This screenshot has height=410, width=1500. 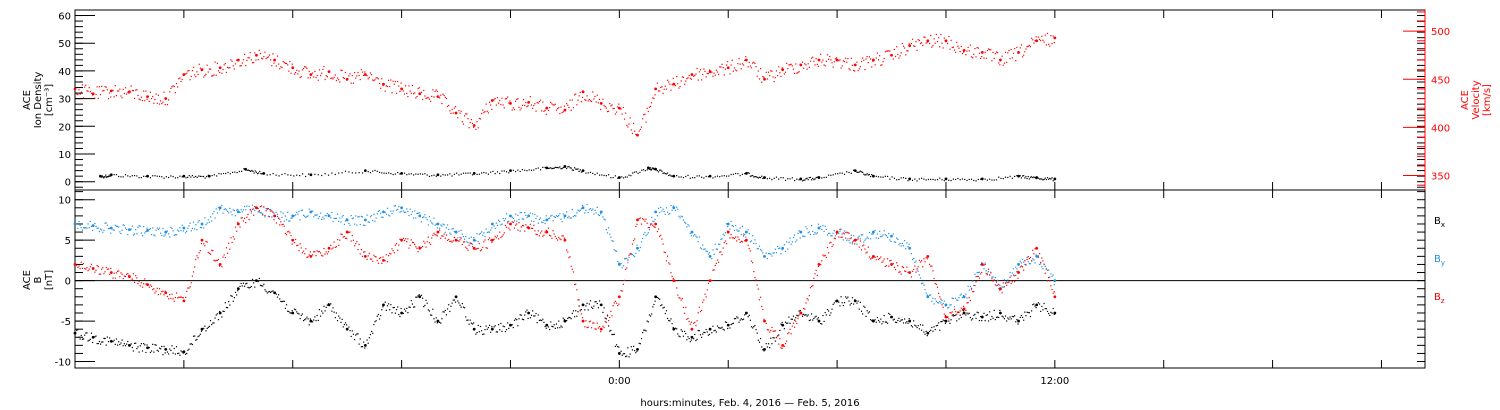 What do you see at coordinates (837, 301) in the screenshot?
I see `bx-series-point` at bounding box center [837, 301].